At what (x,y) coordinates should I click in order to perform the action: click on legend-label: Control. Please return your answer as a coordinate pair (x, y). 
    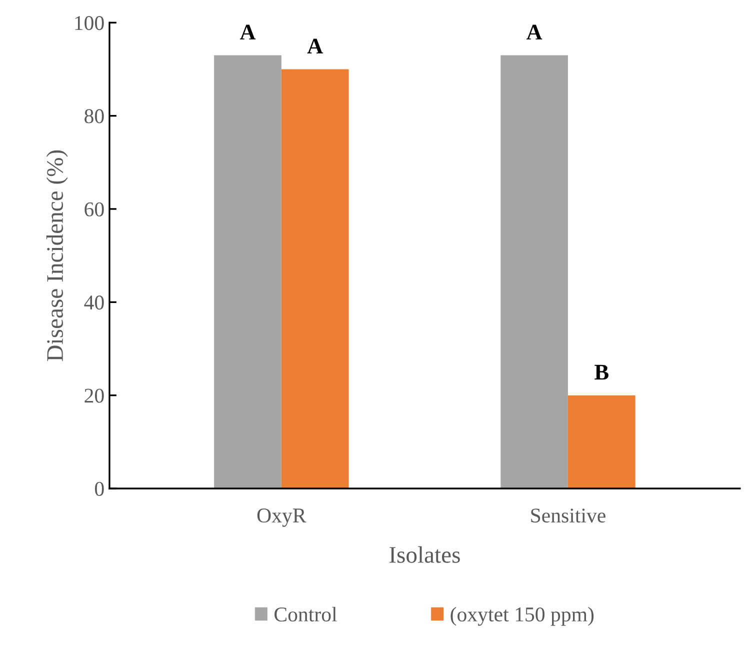
    Looking at the image, I should click on (305, 614).